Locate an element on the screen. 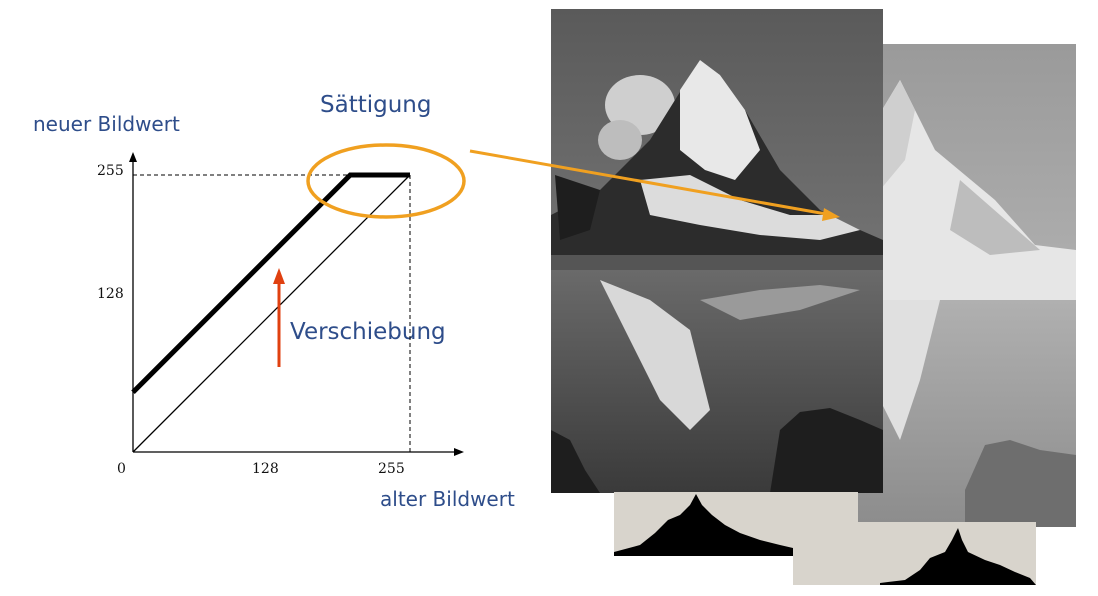 The image size is (1098, 596). x-axis-arrowhead is located at coordinates (459, 452).